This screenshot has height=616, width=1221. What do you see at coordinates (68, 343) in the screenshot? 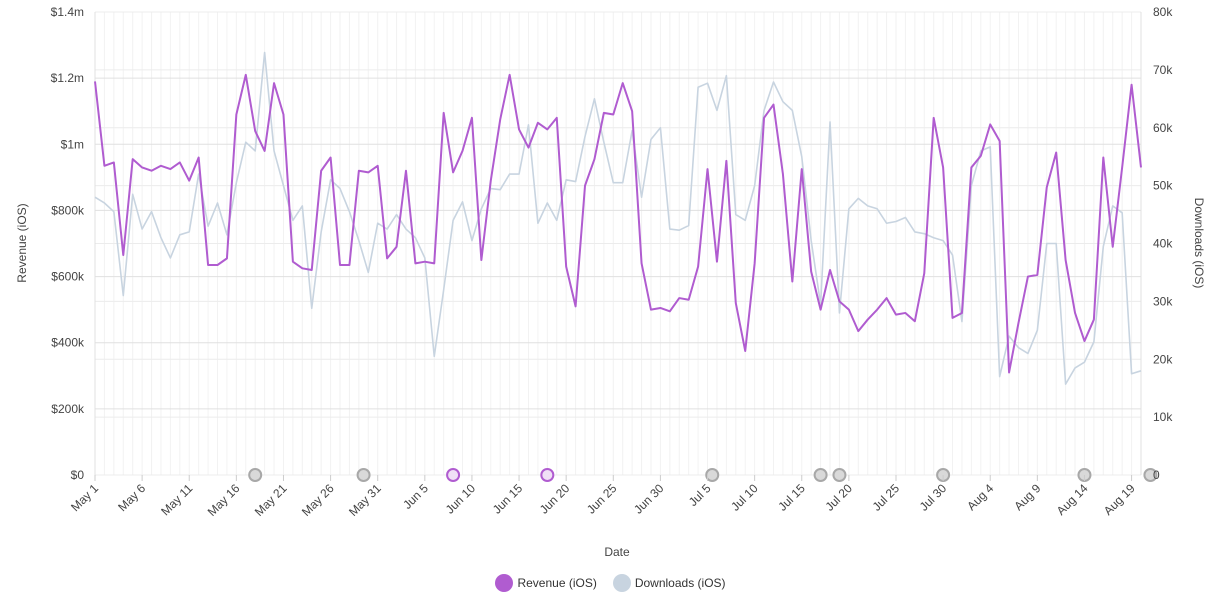
I see `y-left-tick-label: $400k` at bounding box center [68, 343].